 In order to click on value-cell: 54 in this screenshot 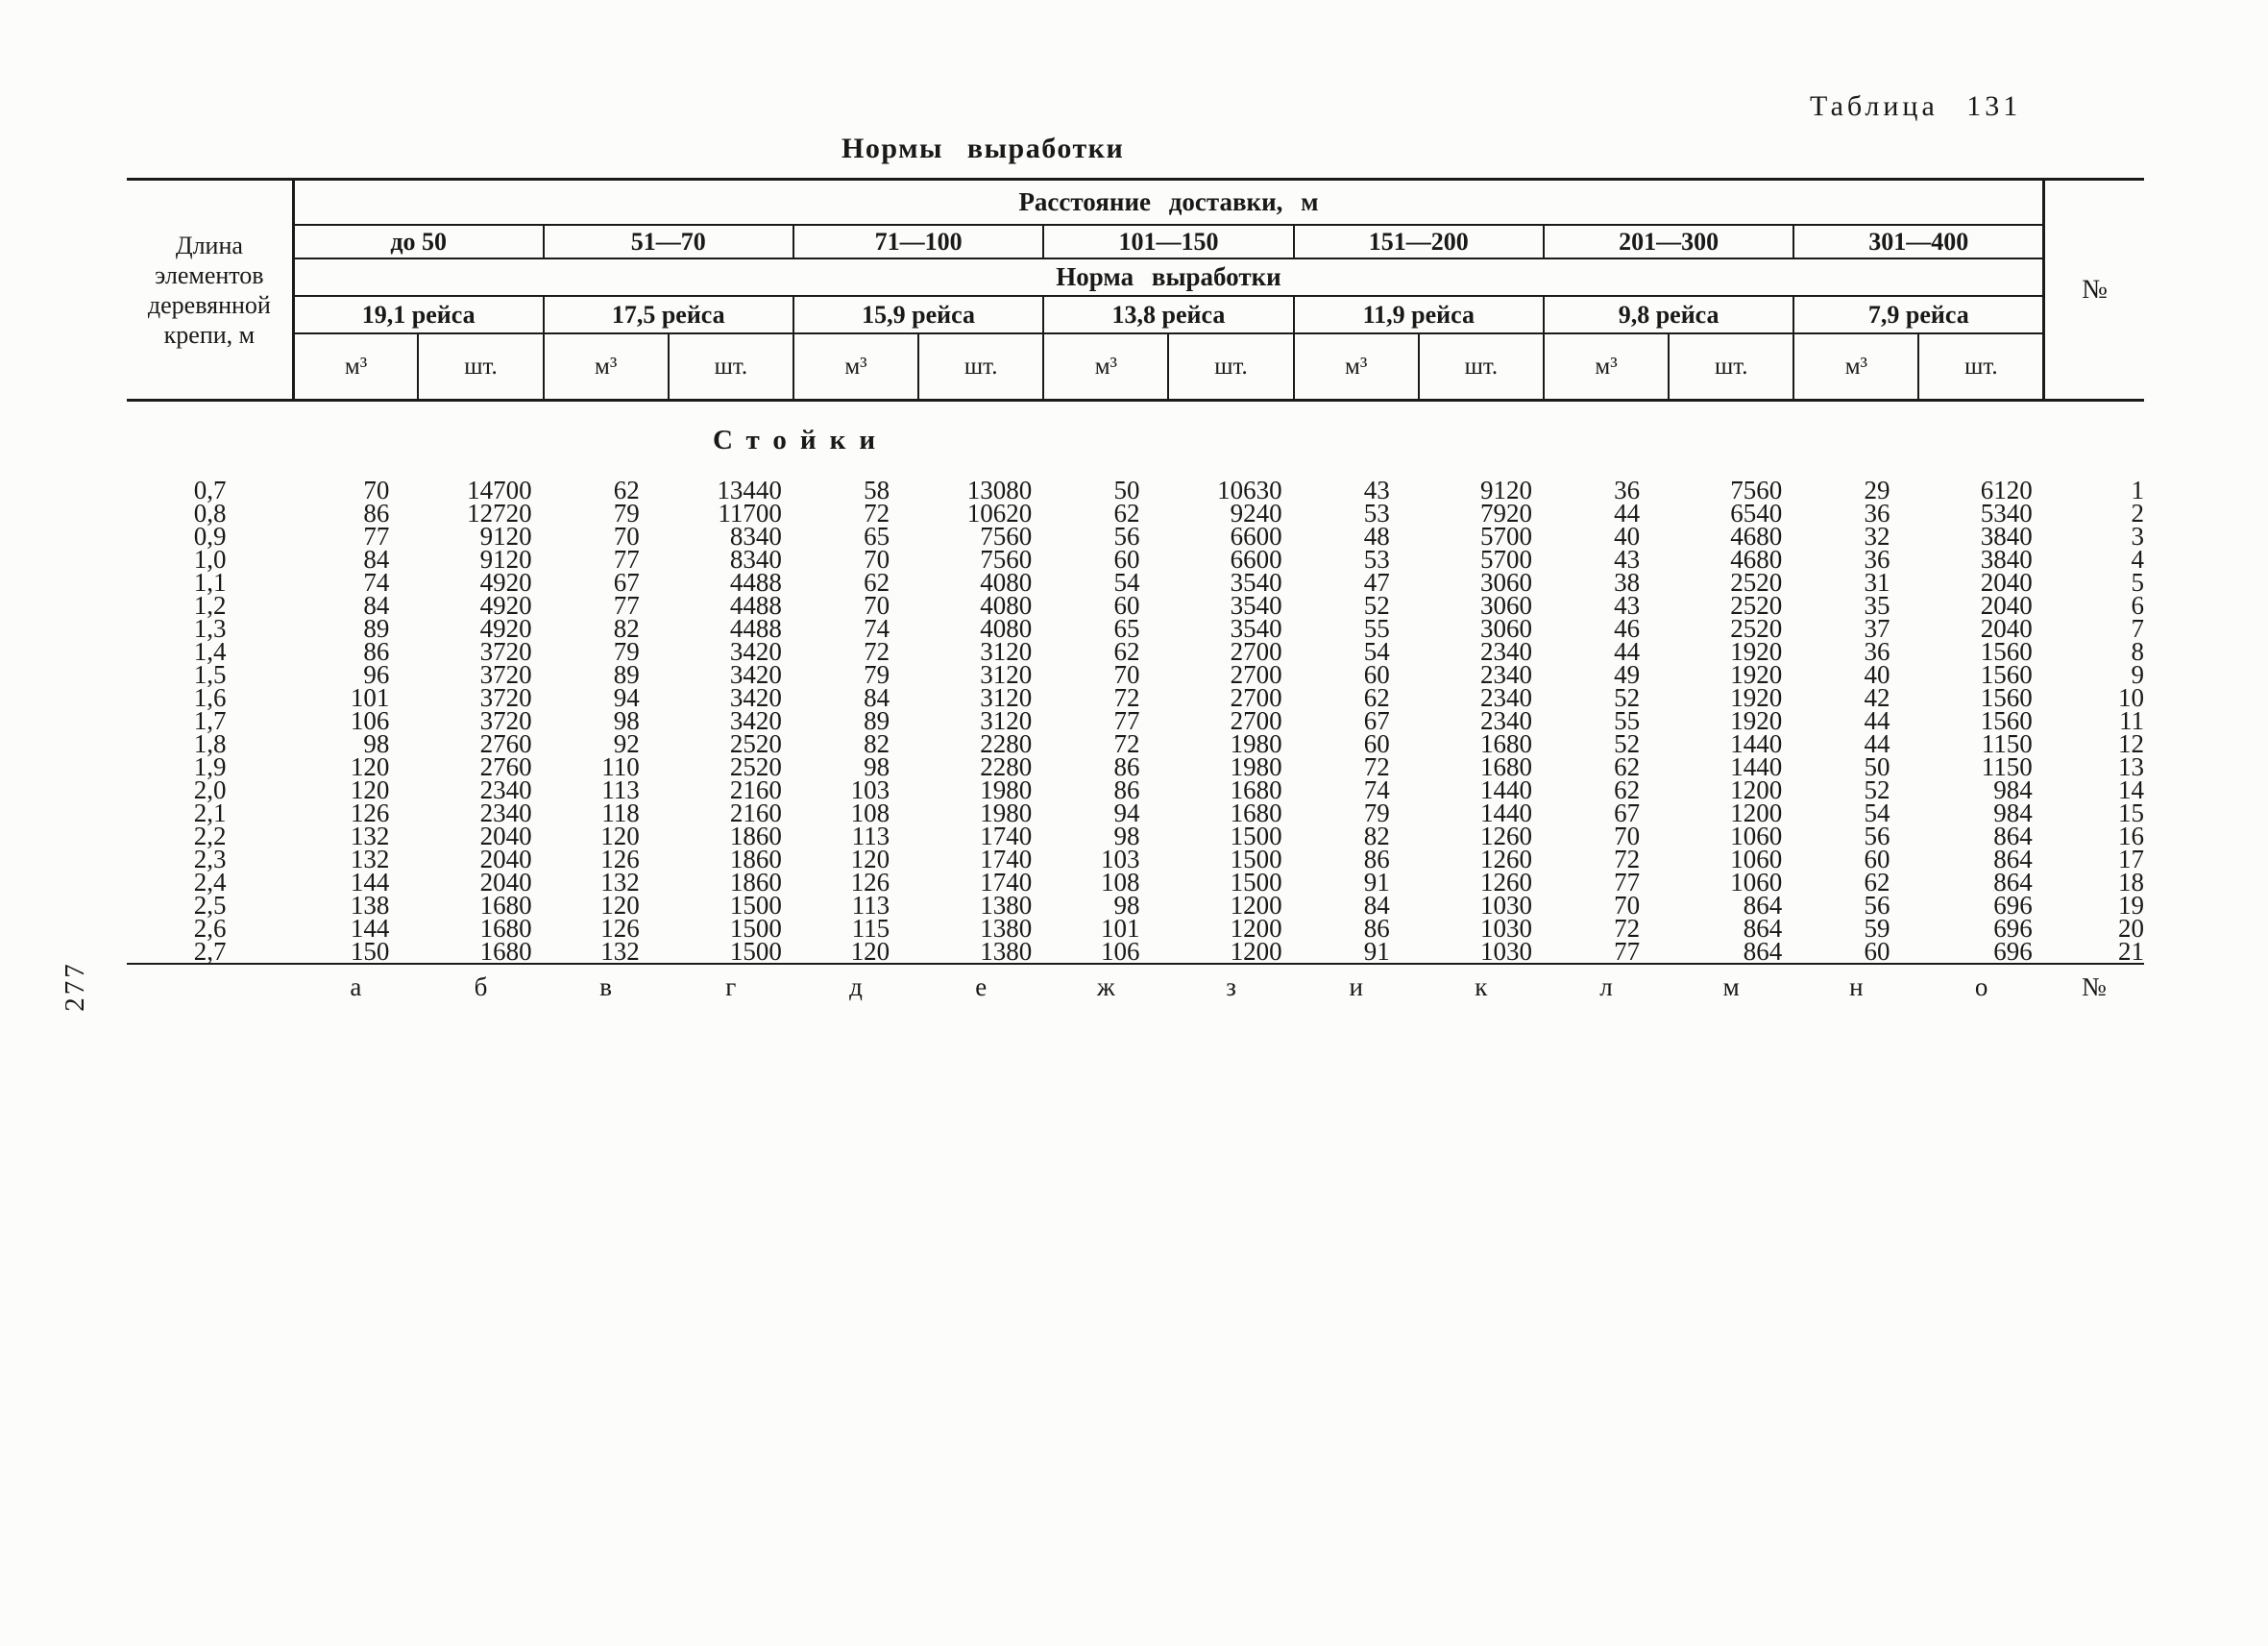, I will do `click(1126, 582)`.